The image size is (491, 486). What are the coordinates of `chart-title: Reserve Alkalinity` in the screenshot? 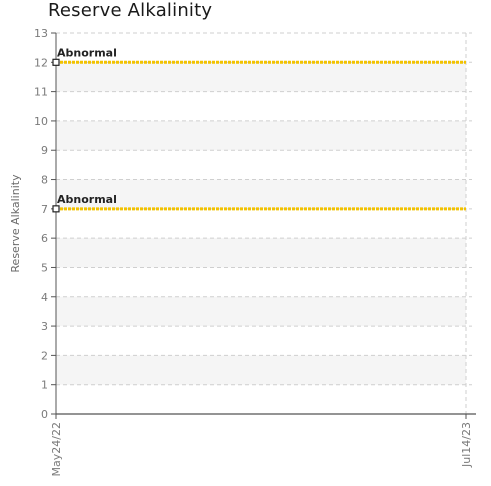 It's located at (130, 10).